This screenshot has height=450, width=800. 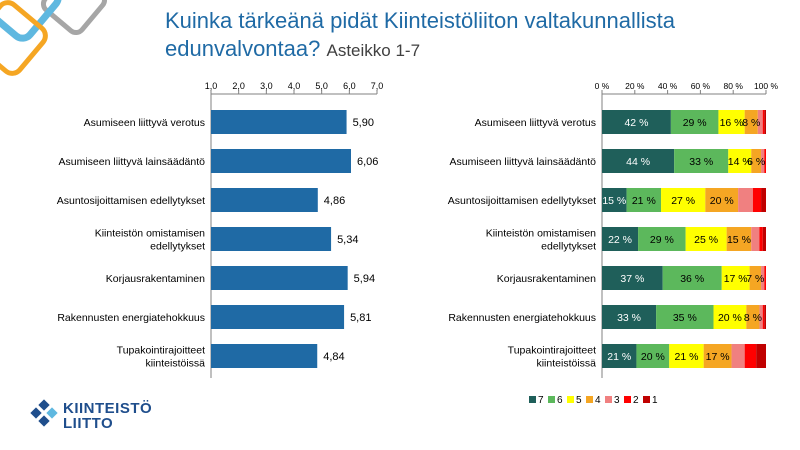 I want to click on distribution-segment-label: 29 %, so click(x=662, y=240).